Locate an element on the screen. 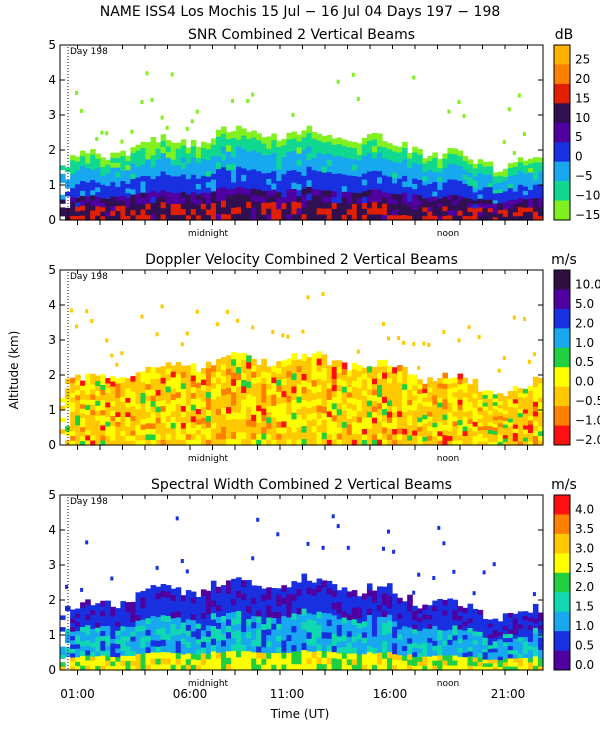 This screenshot has height=750, width=600. y-axis-label: Altitude (km) is located at coordinates (14, 370).